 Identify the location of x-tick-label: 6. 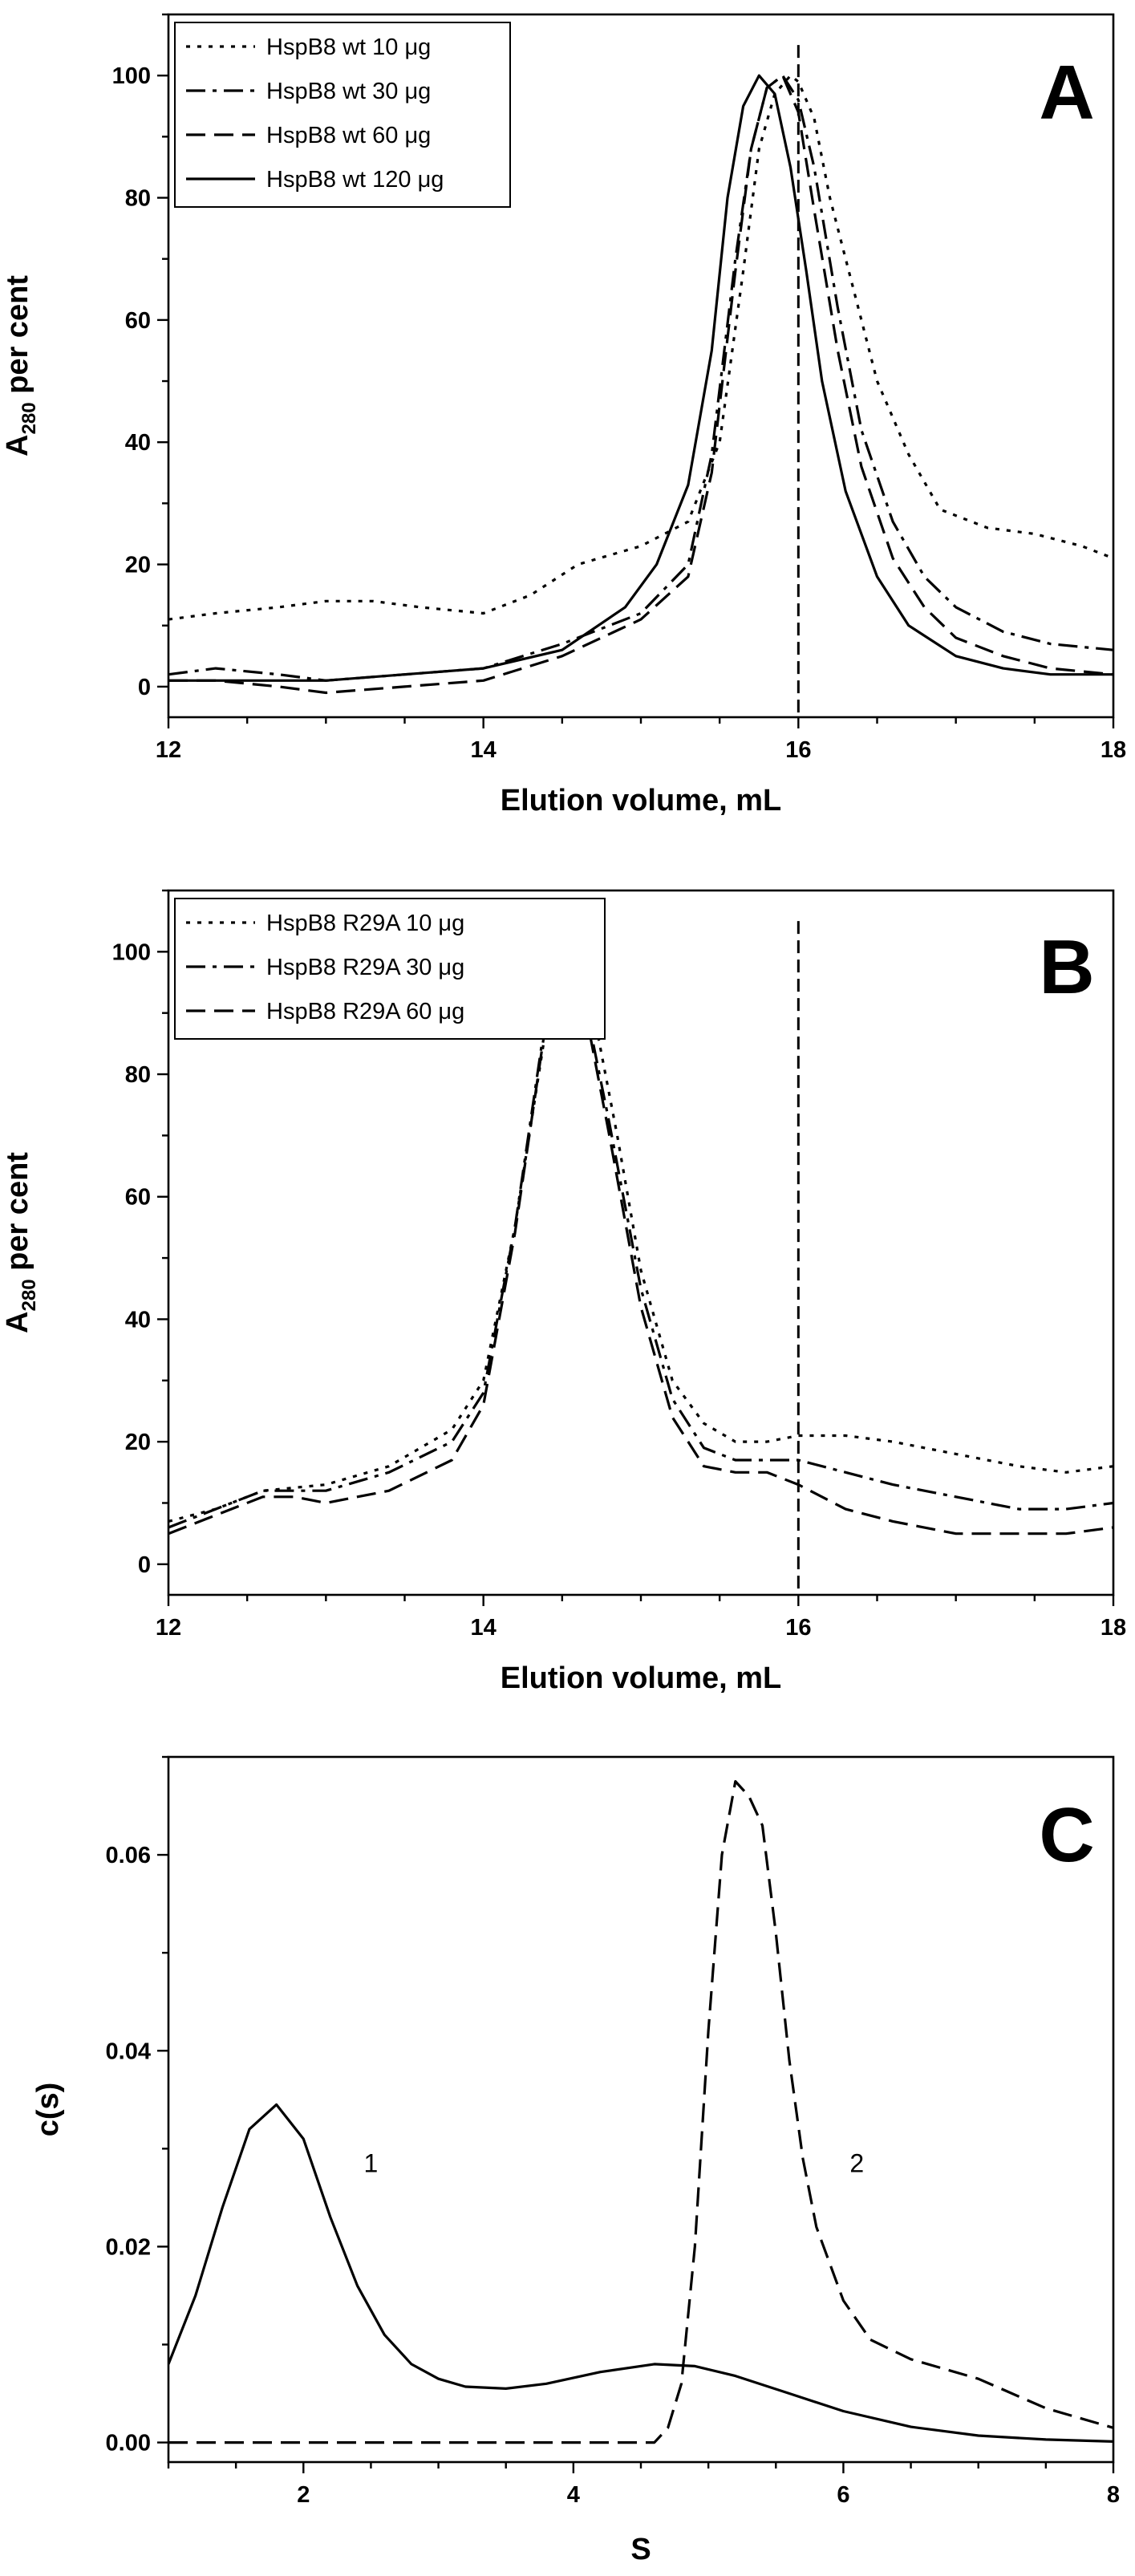
(843, 2495).